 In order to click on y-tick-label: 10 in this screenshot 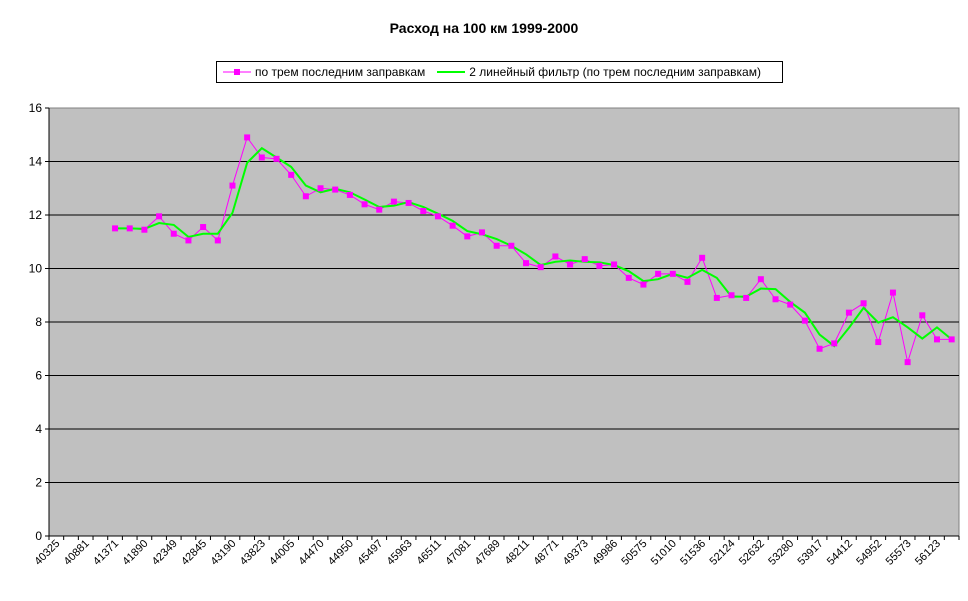, I will do `click(36, 269)`.